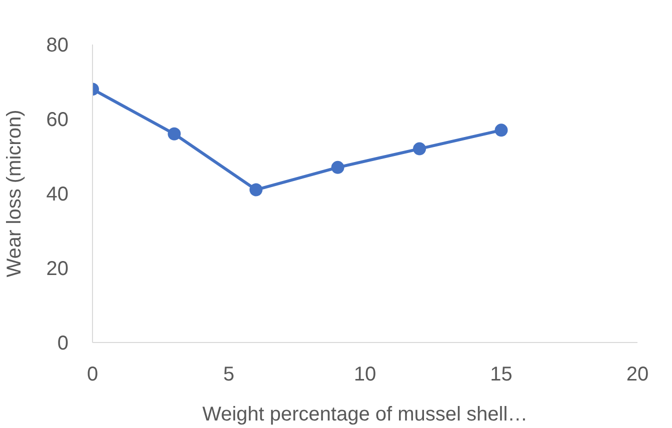 Image resolution: width=672 pixels, height=428 pixels. I want to click on x-tick-label: 10, so click(365, 375).